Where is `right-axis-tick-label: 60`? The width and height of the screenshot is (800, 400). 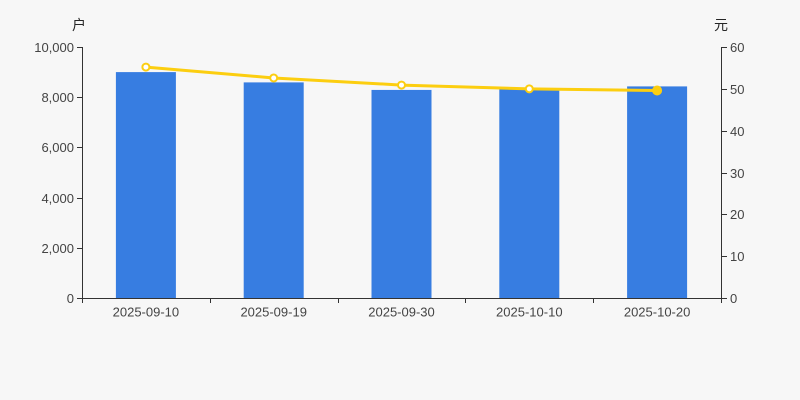
right-axis-tick-label: 60 is located at coordinates (737, 47).